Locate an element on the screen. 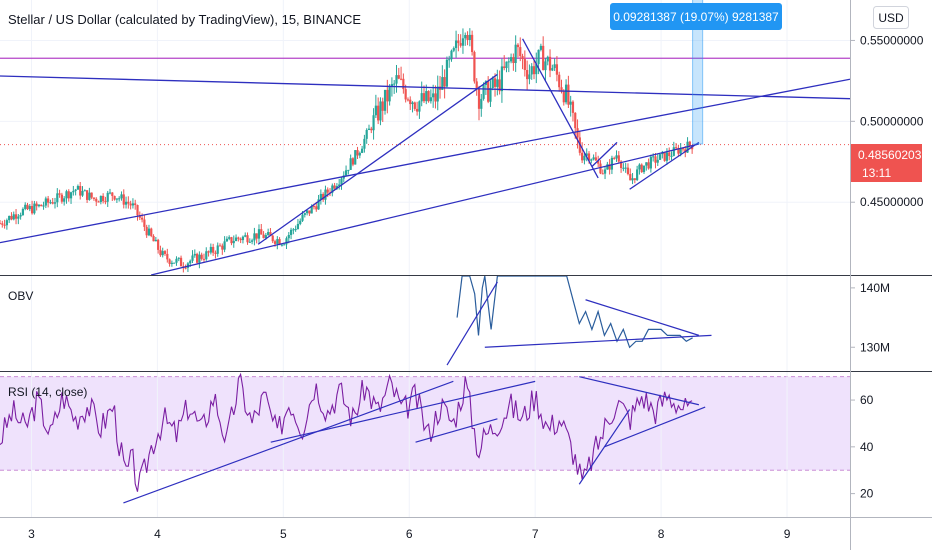 The width and height of the screenshot is (932, 550). measure-range is located at coordinates (698, 72).